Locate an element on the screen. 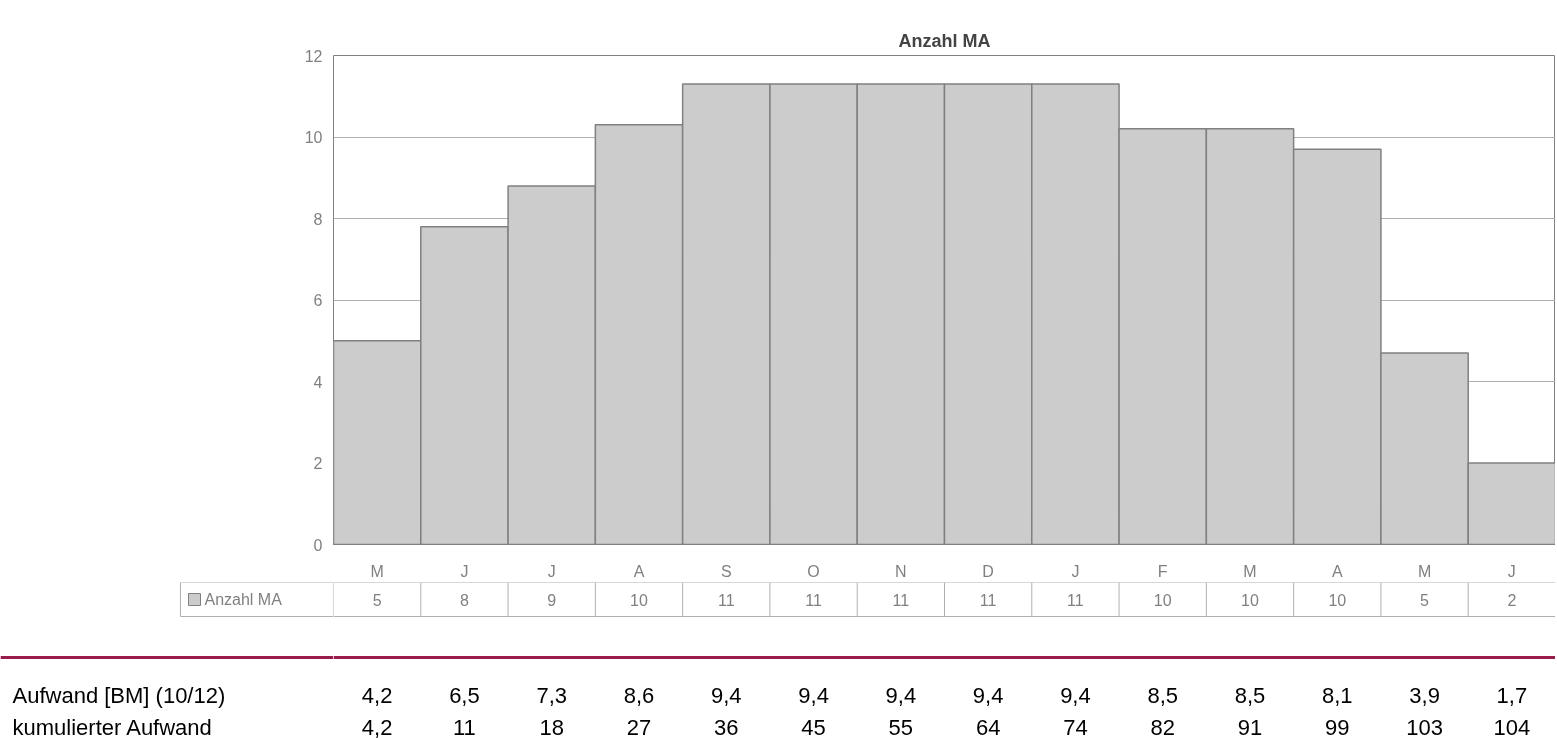  y-tick-label: 0 is located at coordinates (318, 545).